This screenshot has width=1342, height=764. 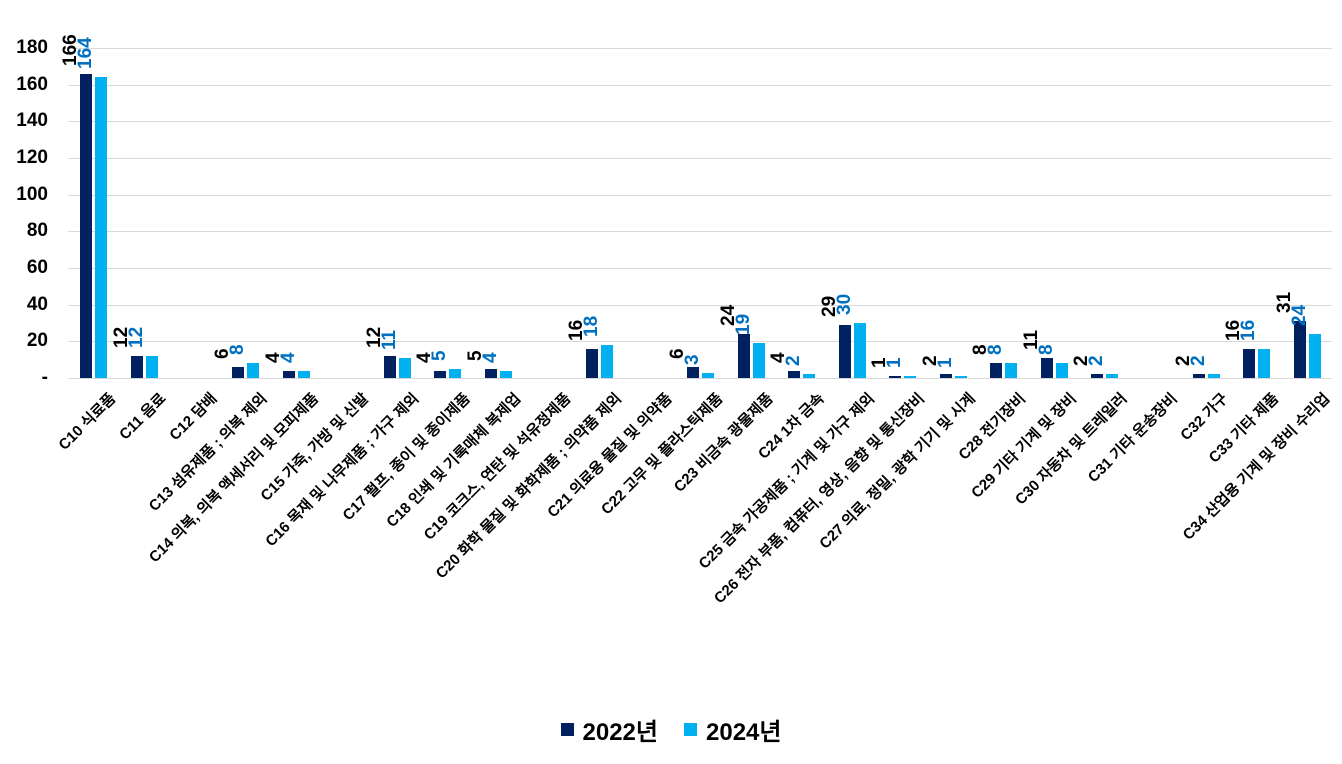 What do you see at coordinates (237, 372) in the screenshot?
I see `bar-2022-c13` at bounding box center [237, 372].